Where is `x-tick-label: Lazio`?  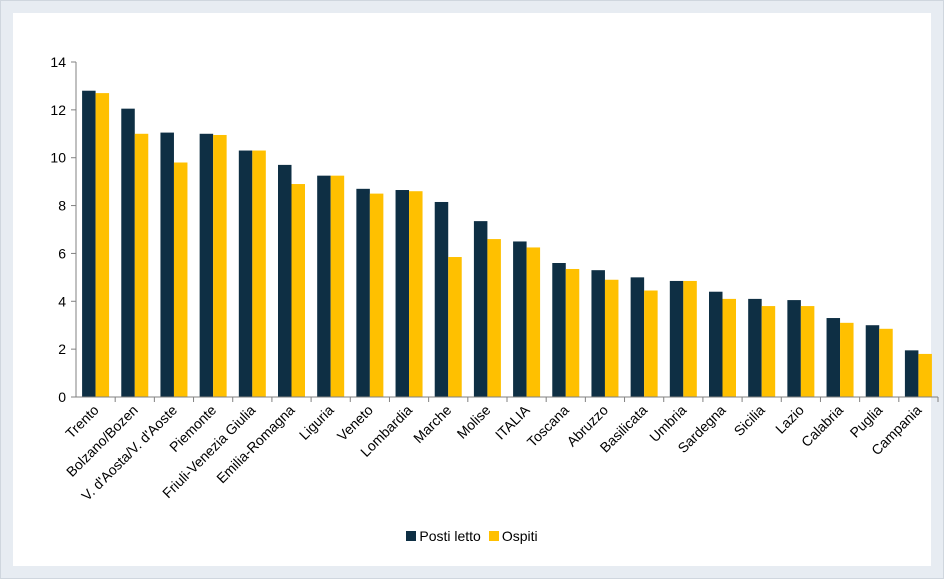
x-tick-label: Lazio is located at coordinates (789, 419).